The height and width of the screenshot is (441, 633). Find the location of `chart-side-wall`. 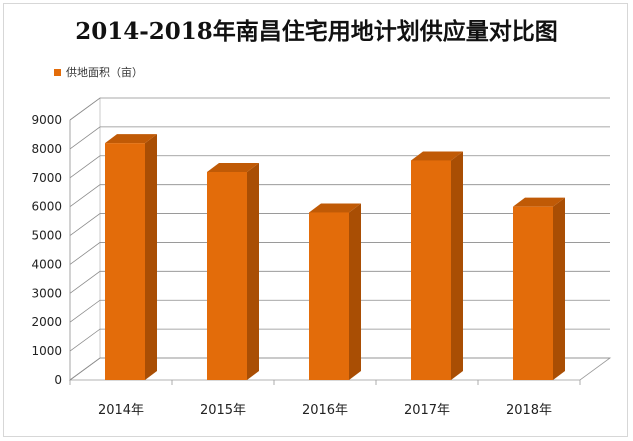

chart-side-wall is located at coordinates (85, 239).